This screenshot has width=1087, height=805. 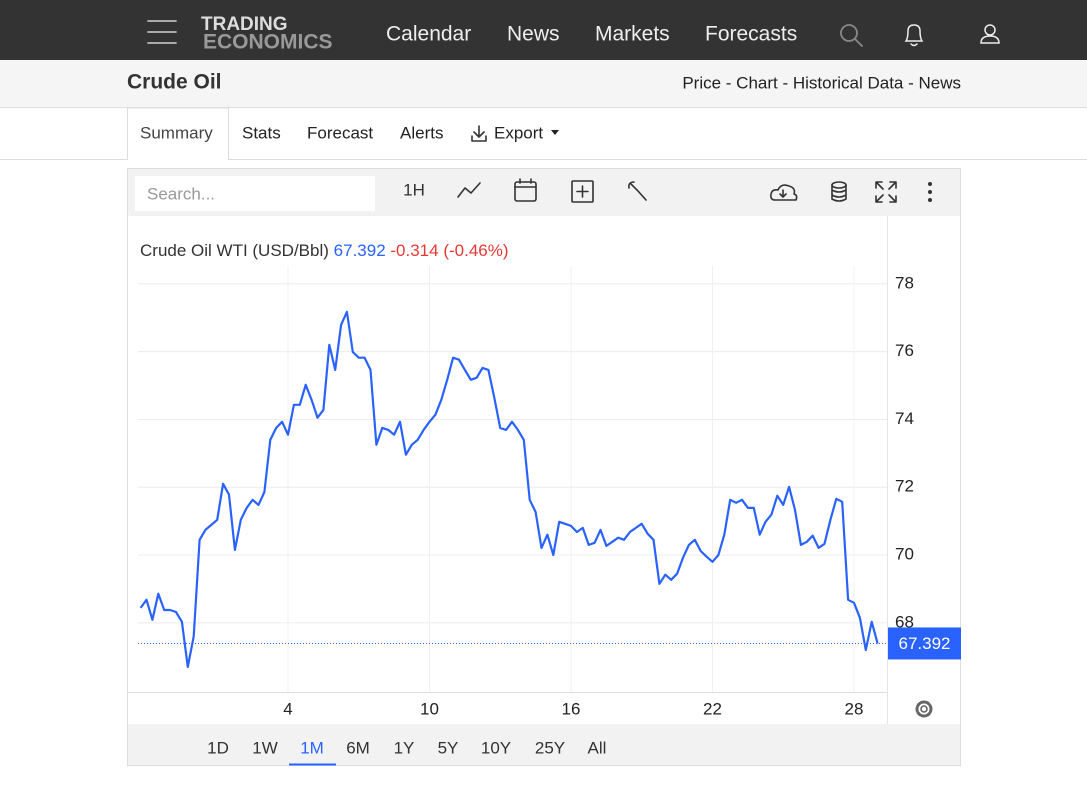 What do you see at coordinates (930, 192) in the screenshot?
I see `more-icon` at bounding box center [930, 192].